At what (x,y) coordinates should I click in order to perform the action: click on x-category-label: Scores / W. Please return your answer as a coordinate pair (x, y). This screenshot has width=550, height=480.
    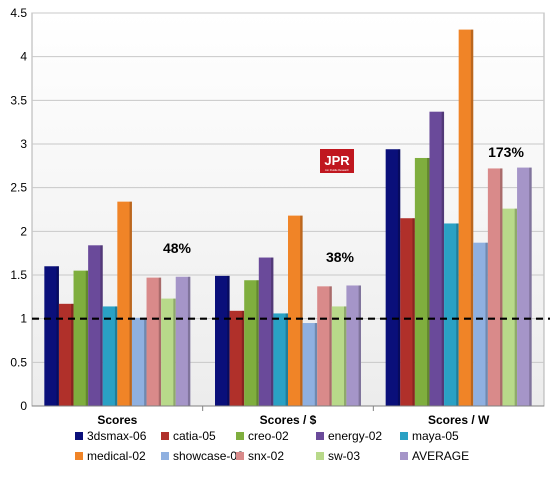
    Looking at the image, I should click on (459, 420).